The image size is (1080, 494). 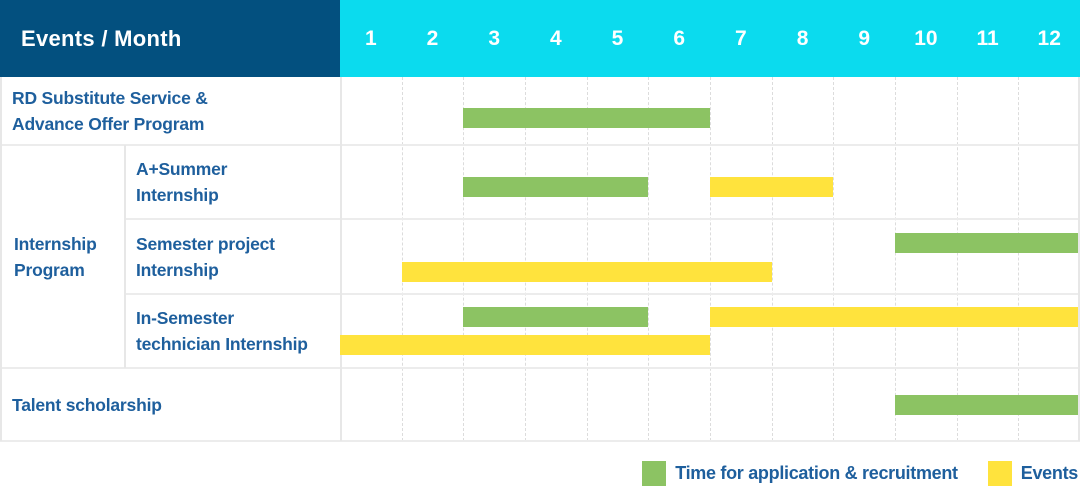 What do you see at coordinates (617, 38) in the screenshot?
I see `month-header-cell: 5` at bounding box center [617, 38].